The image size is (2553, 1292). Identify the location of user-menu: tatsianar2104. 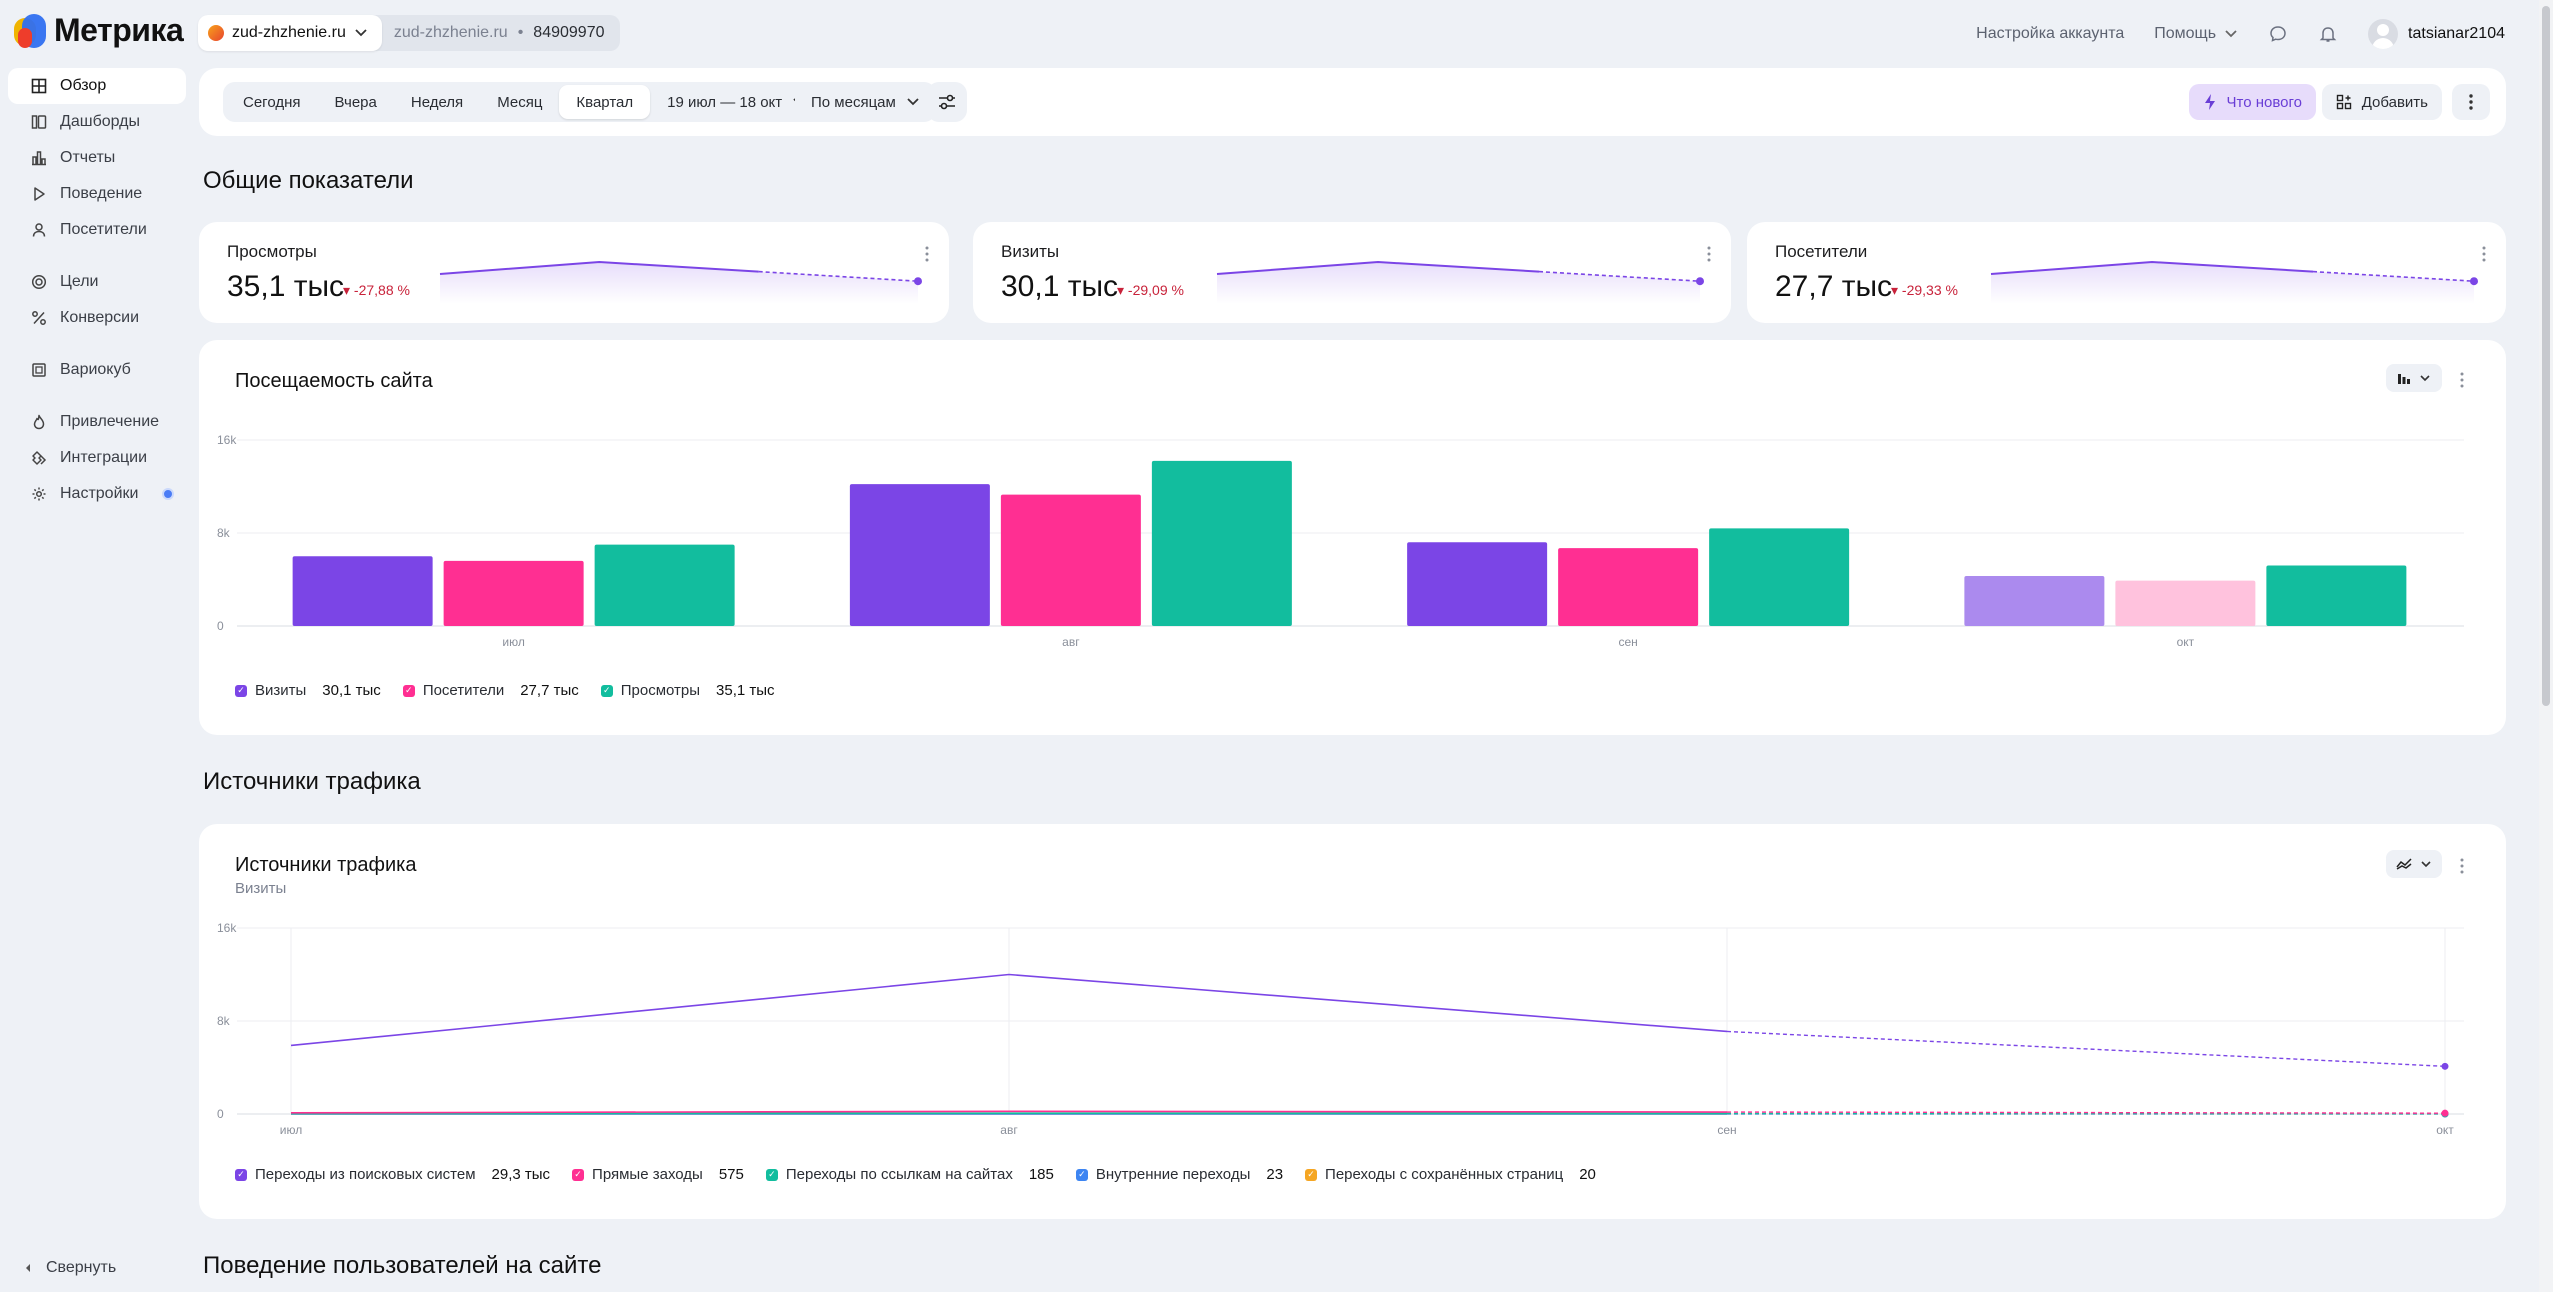
(2436, 34).